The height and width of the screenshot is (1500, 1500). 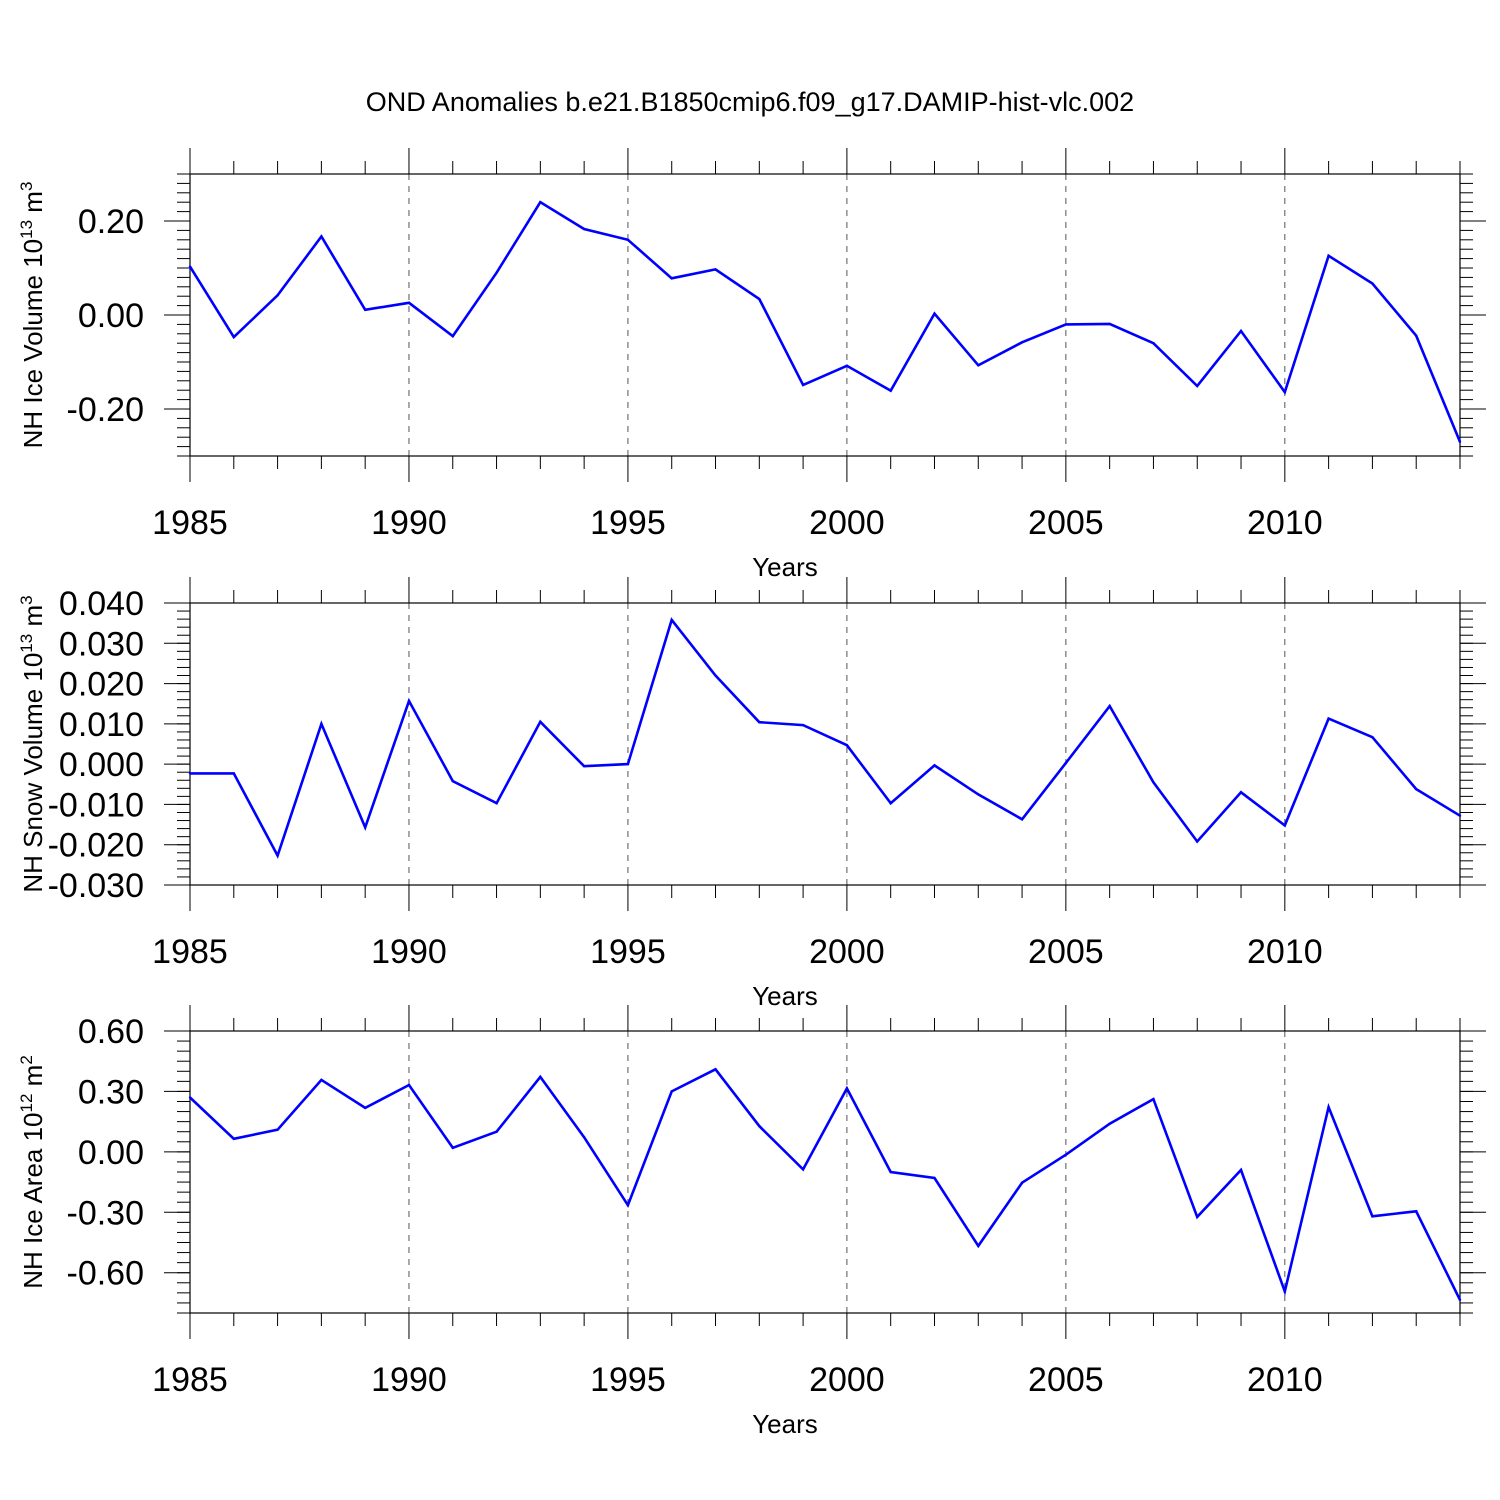 What do you see at coordinates (96, 886) in the screenshot?
I see `panel-2-ytick-label: -0.030` at bounding box center [96, 886].